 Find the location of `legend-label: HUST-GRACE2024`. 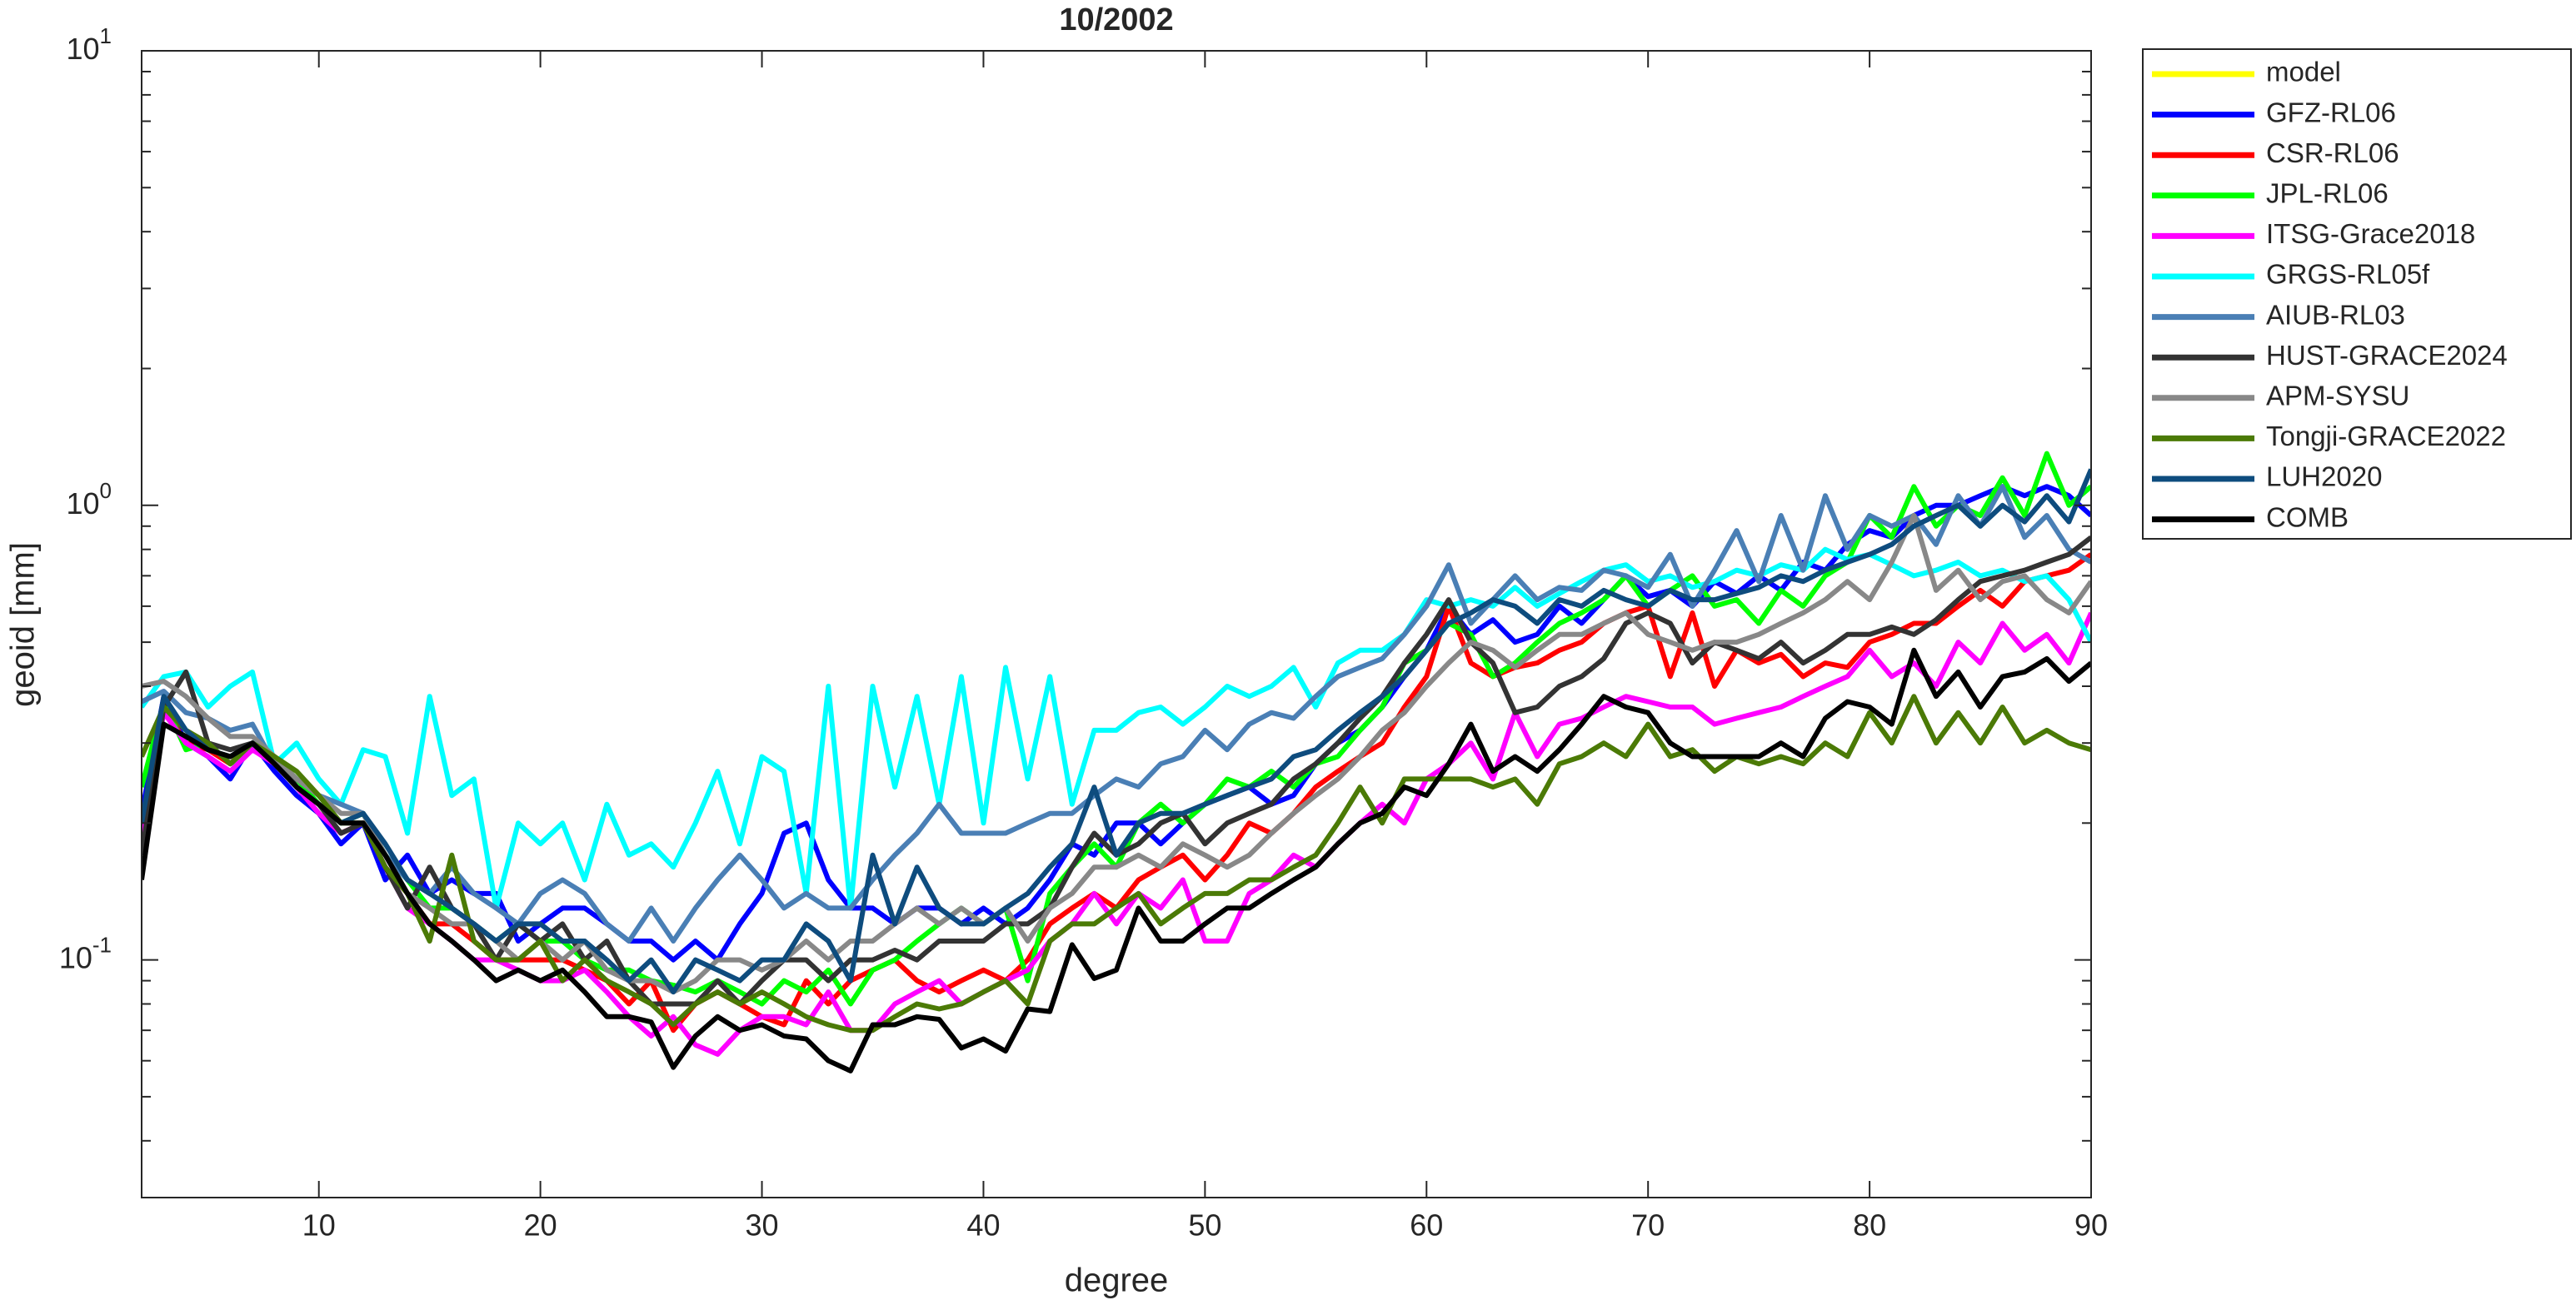

legend-label: HUST-GRACE2024 is located at coordinates (2387, 355).